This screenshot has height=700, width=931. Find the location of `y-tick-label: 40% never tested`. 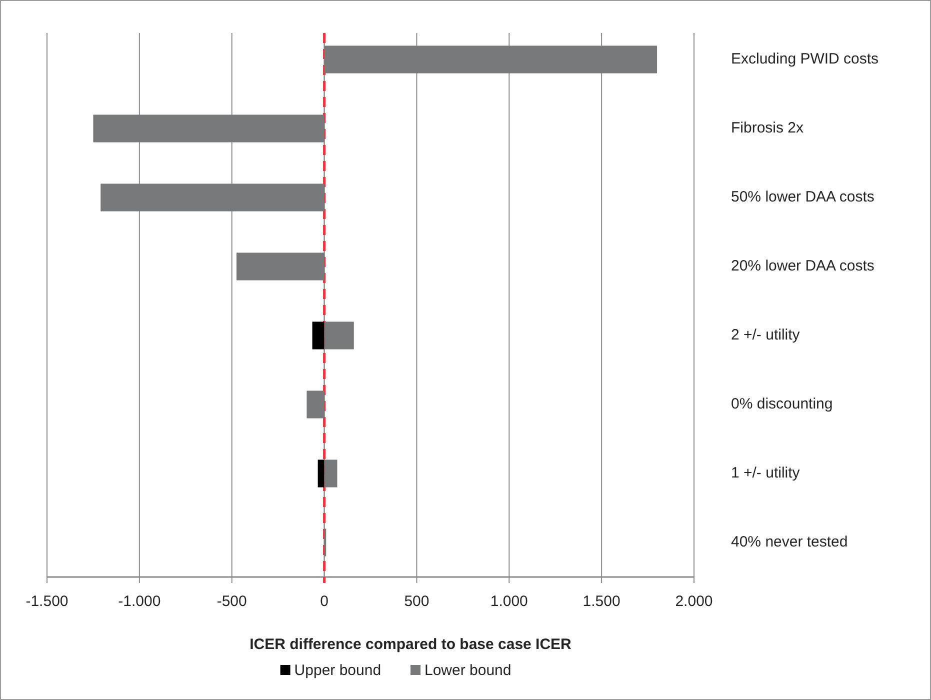

y-tick-label: 40% never tested is located at coordinates (789, 541).